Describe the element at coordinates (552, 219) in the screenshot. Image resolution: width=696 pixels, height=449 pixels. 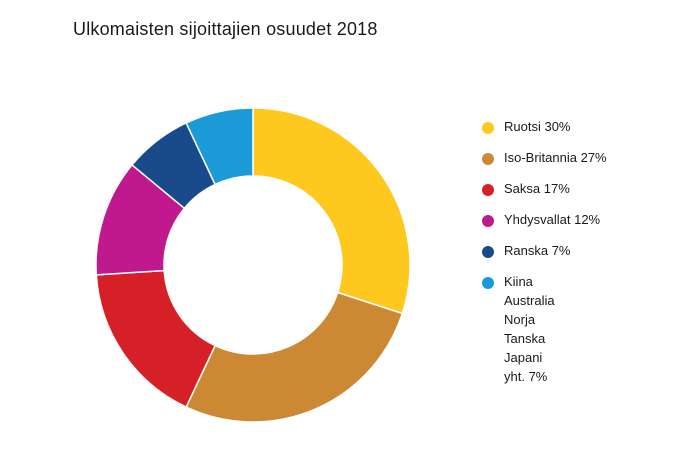
I see `legend-label: Yhdysvallat 12%` at that location.